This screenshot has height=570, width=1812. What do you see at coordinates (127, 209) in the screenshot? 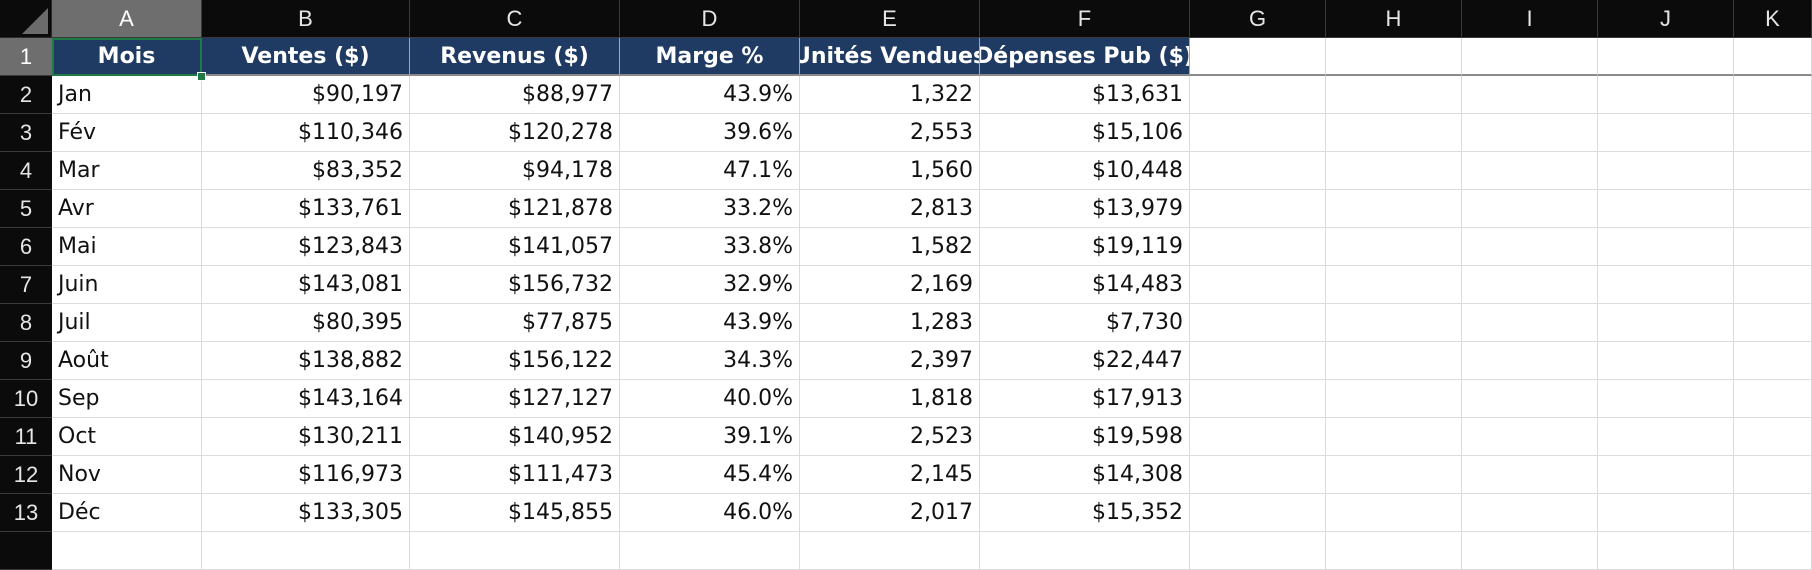
I see `table-cell: Avr` at bounding box center [127, 209].